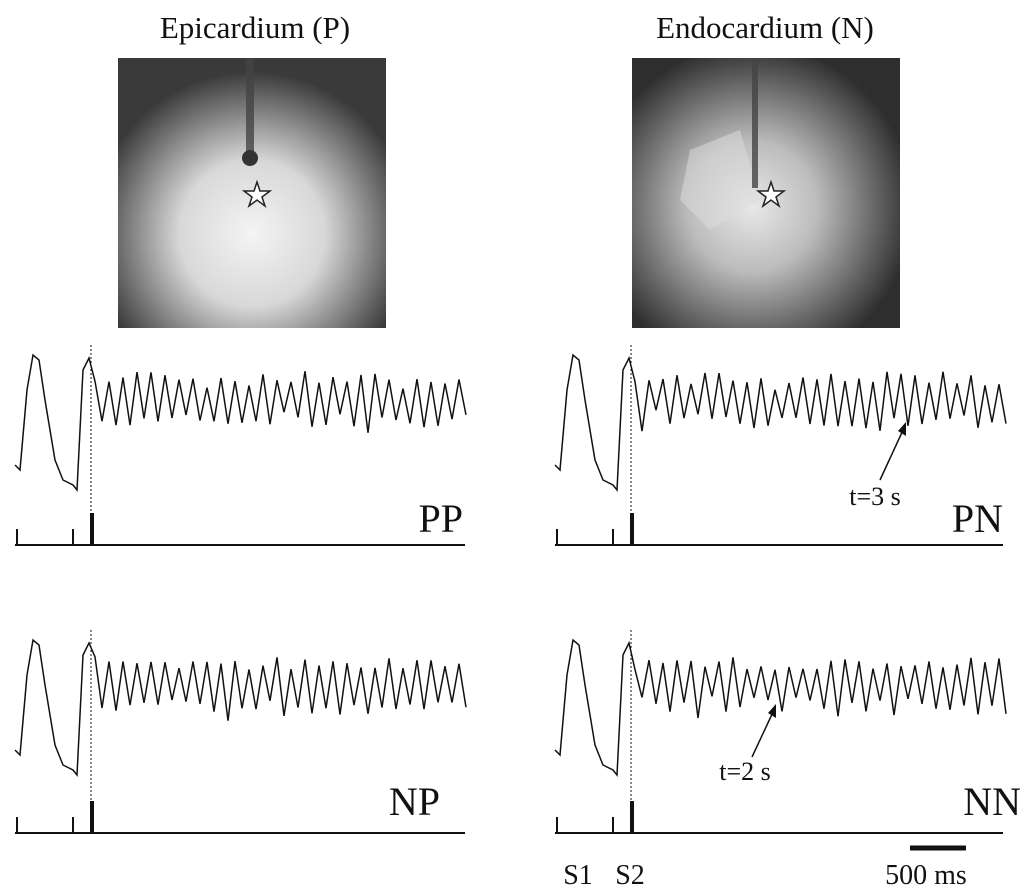 The width and height of the screenshot is (1021, 893). Describe the element at coordinates (875, 496) in the screenshot. I see `annotation: t=3 s` at that location.